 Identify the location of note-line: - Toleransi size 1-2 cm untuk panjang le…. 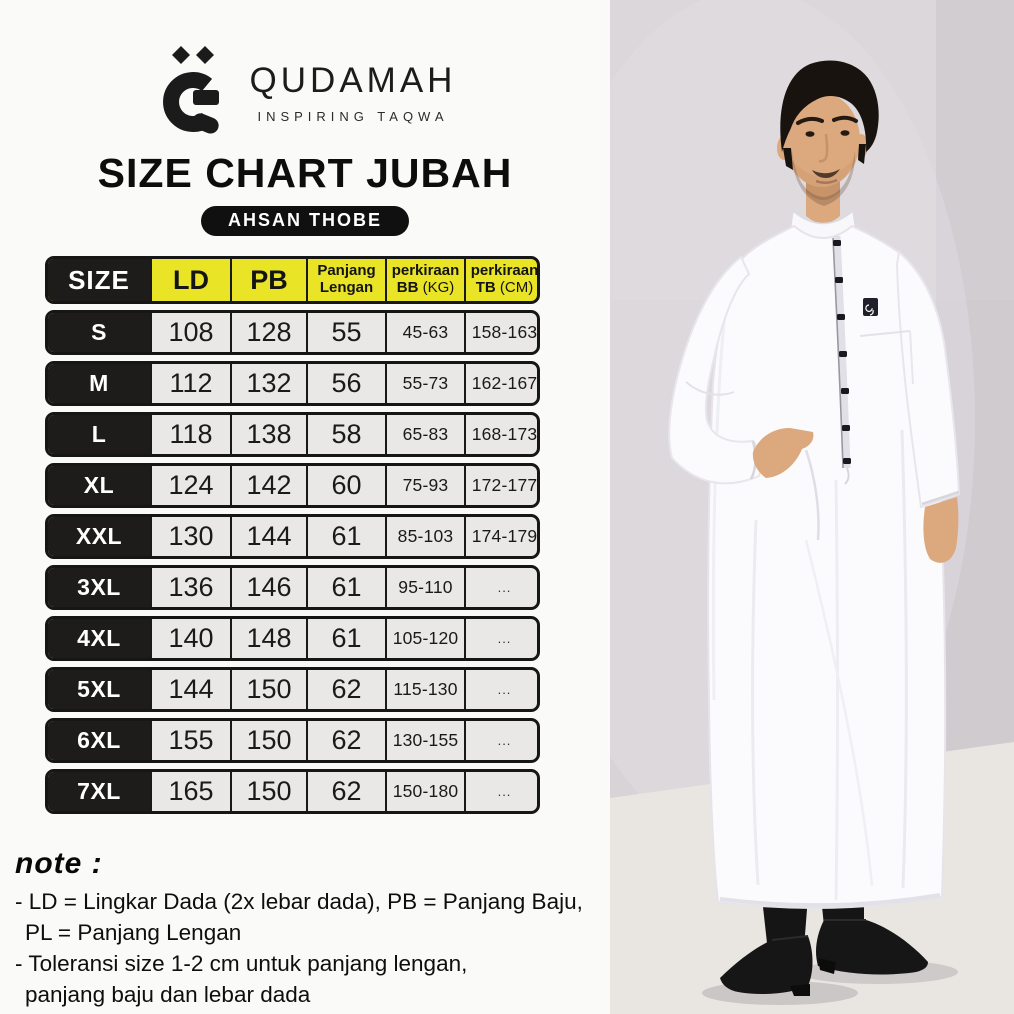
(241, 963).